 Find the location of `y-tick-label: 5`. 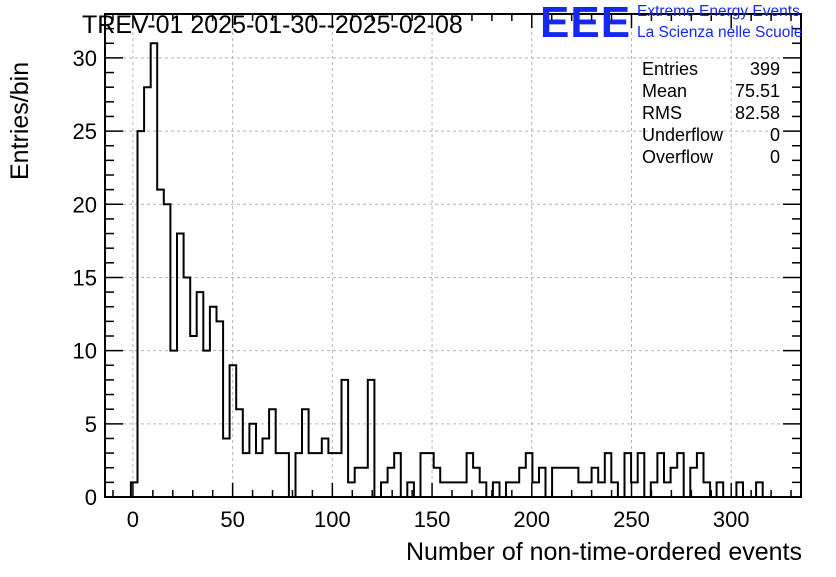

y-tick-label: 5 is located at coordinates (91, 424).